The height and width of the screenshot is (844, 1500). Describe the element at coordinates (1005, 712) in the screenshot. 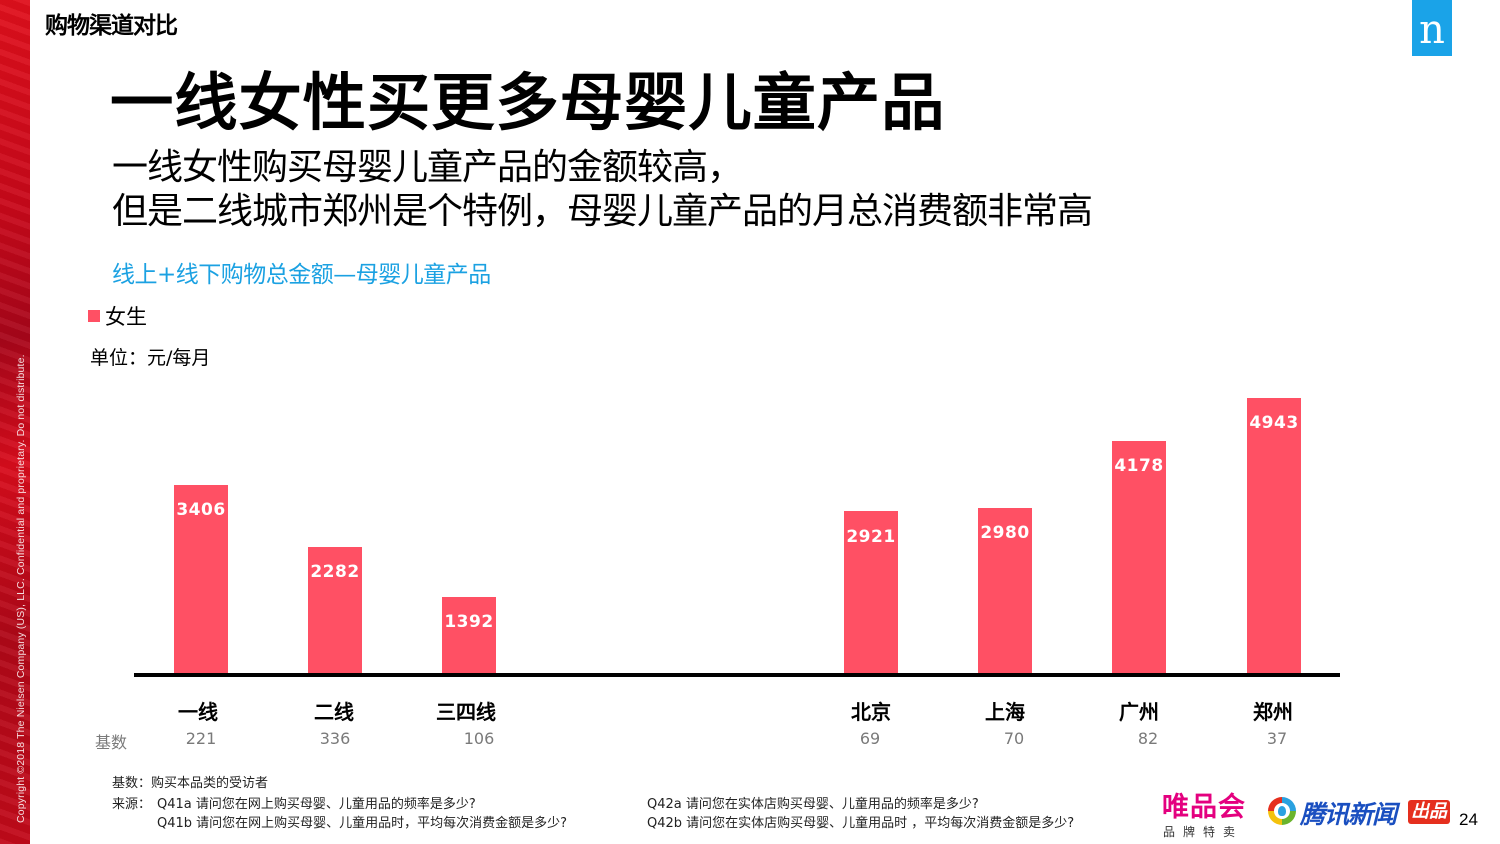

I see `category-label: 上海` at that location.